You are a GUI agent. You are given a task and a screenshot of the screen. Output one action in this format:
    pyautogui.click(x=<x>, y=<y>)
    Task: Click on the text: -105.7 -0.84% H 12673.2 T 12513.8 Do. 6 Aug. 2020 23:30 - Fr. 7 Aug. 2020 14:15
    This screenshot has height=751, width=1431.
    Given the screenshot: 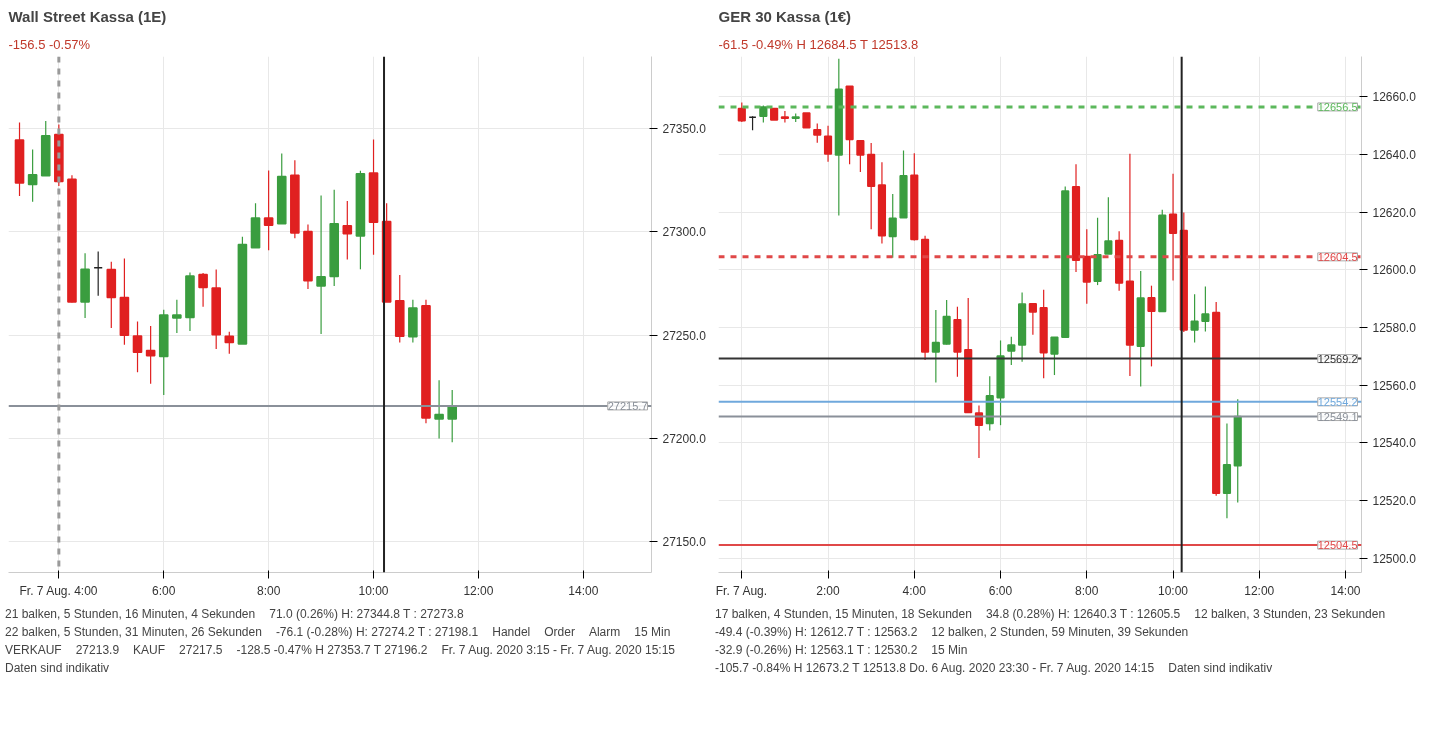 What is the action you would take?
    pyautogui.click(x=935, y=668)
    